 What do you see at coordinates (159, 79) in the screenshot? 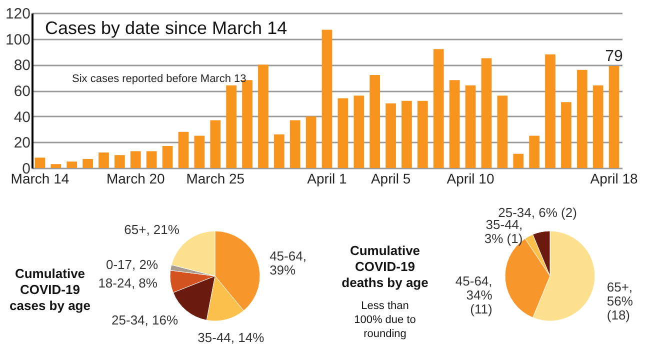
I see `annotation: Six cases reported before March 13` at bounding box center [159, 79].